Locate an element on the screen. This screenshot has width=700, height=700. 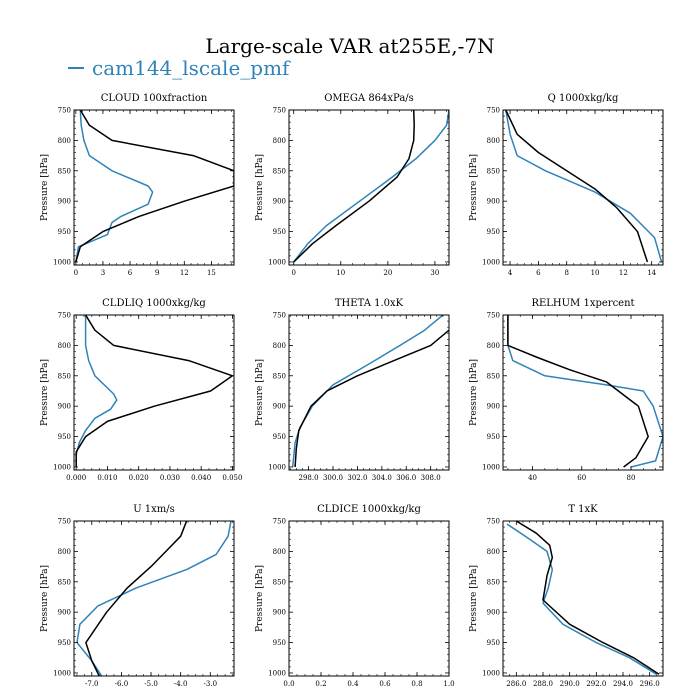
x-tick-label: 0.000 is located at coordinates (76, 478).